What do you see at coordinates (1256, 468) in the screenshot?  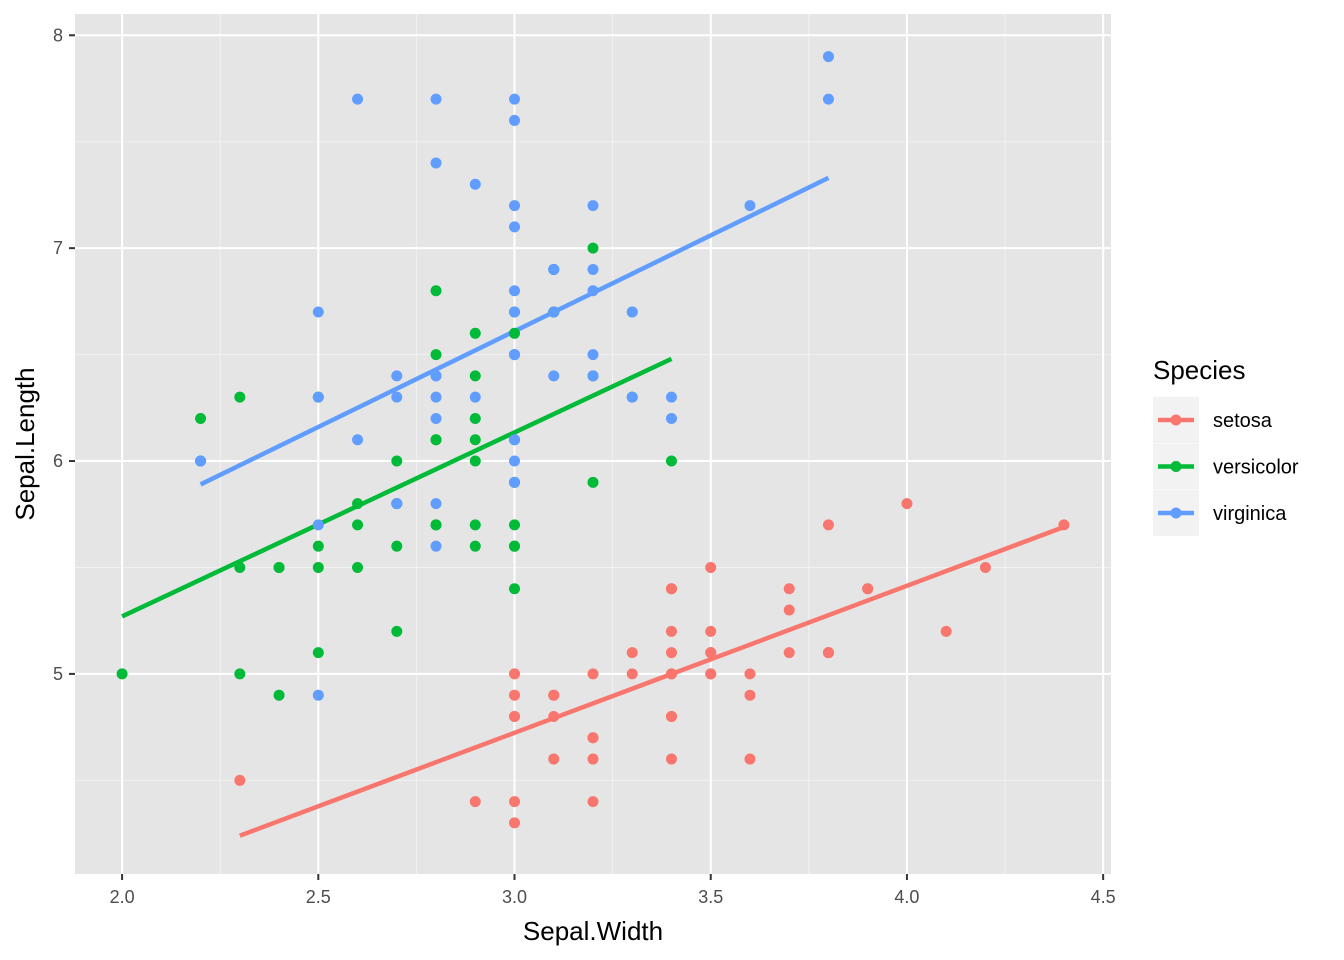 I see `legend-label-versicolor: versicolor` at bounding box center [1256, 468].